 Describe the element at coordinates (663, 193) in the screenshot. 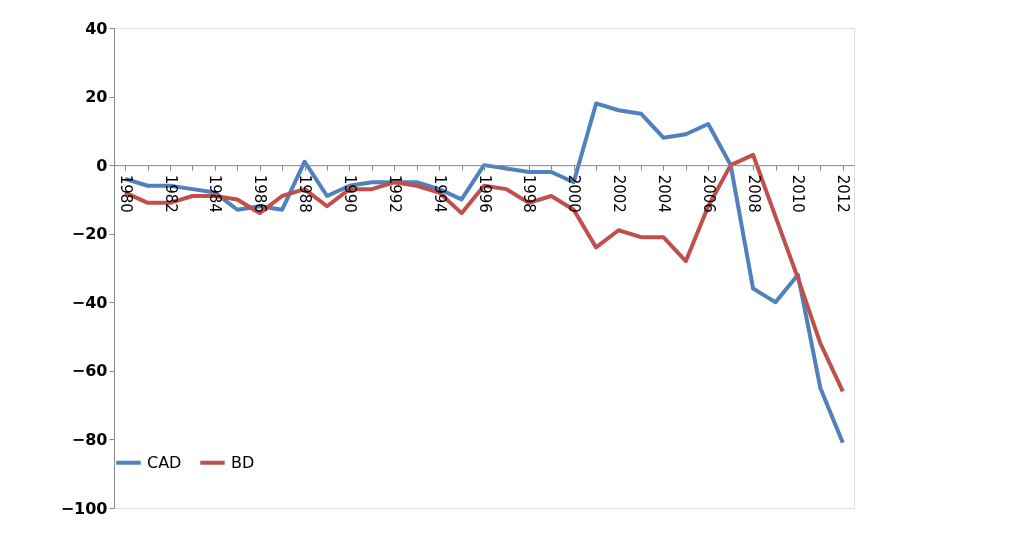

I see `x-tick-label: 2004` at that location.